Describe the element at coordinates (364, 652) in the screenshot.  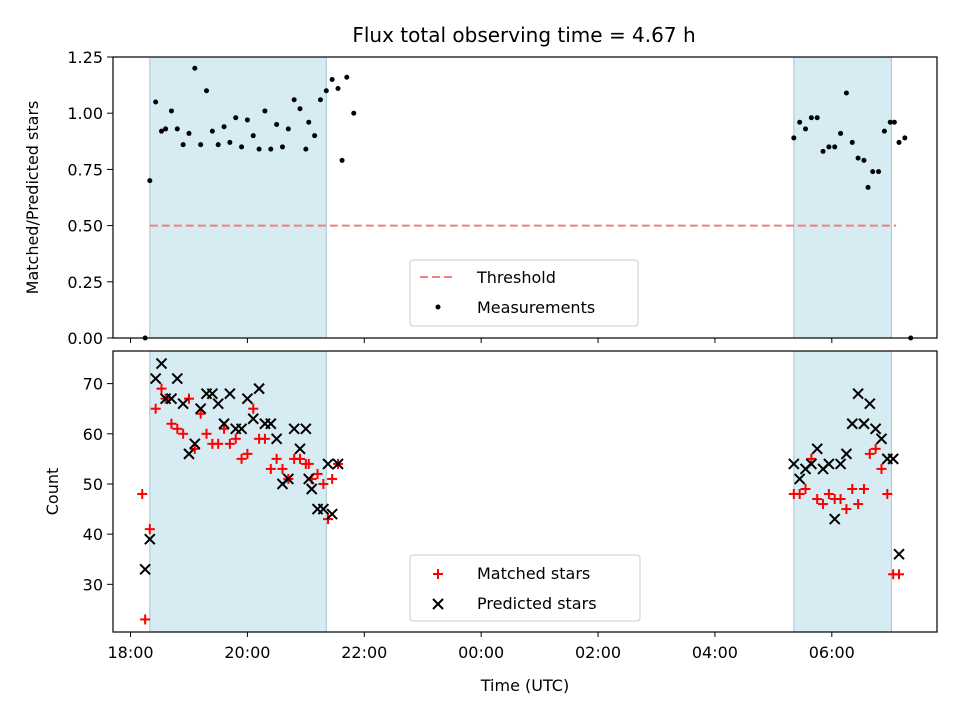
I see `bottom-xtick-label: 22:00` at that location.